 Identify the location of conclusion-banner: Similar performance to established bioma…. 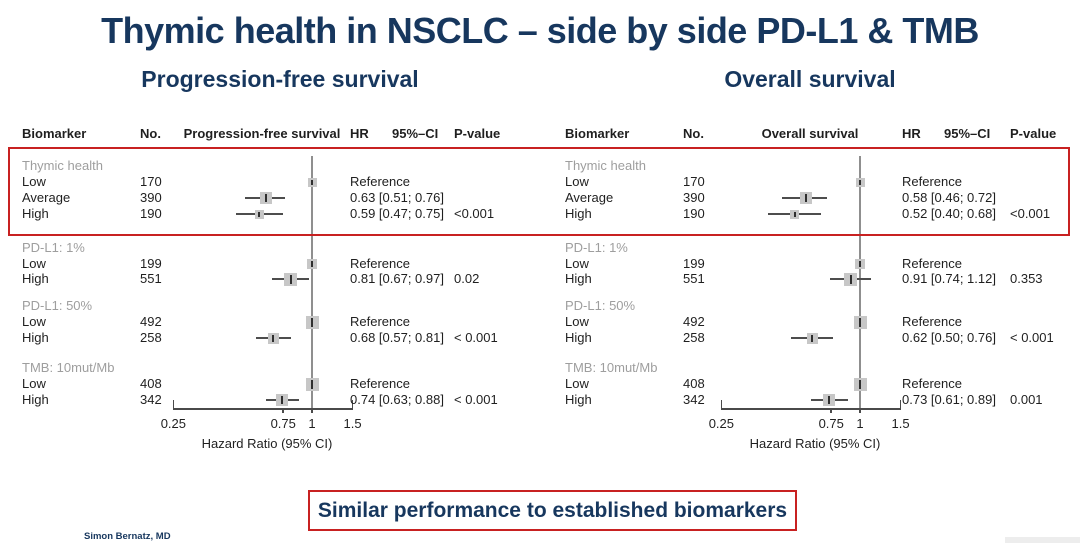
(552, 510).